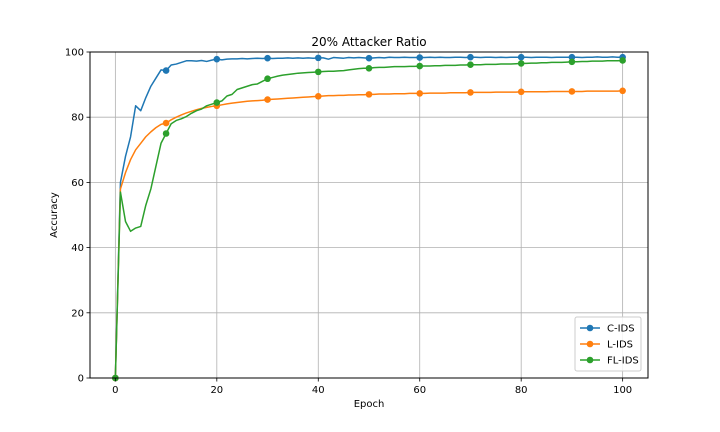  I want to click on y-tick-label: 20, so click(77, 313).